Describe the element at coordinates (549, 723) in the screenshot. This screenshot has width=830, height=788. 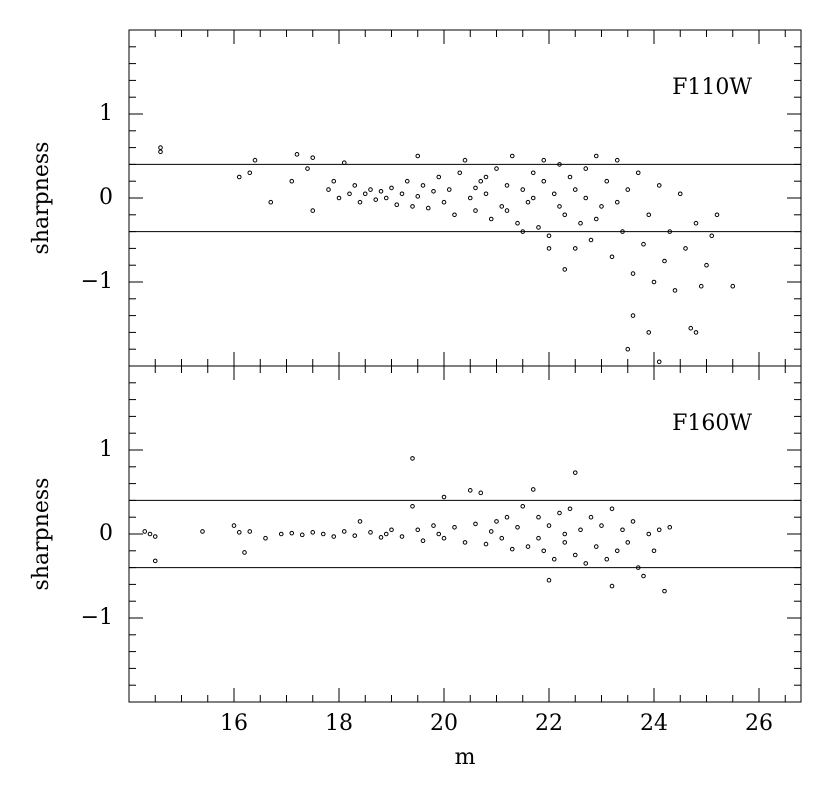
I see `x-tick-label: 22` at that location.